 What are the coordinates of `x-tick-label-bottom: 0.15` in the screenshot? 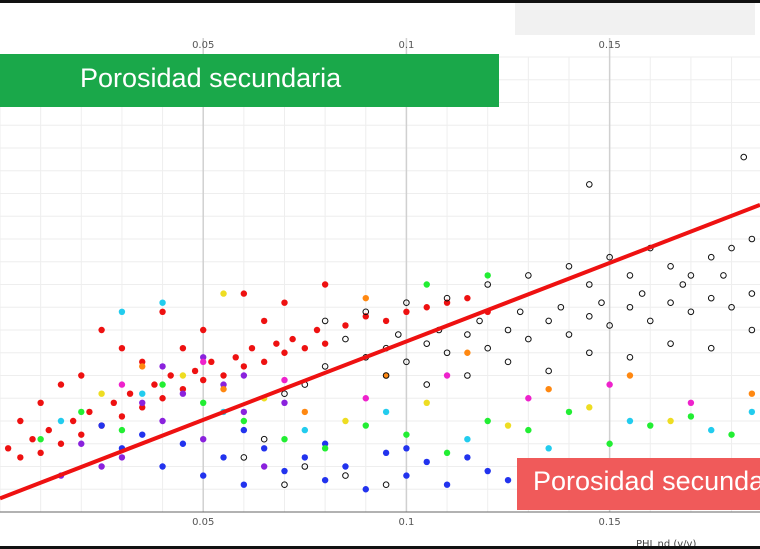 It's located at (609, 522).